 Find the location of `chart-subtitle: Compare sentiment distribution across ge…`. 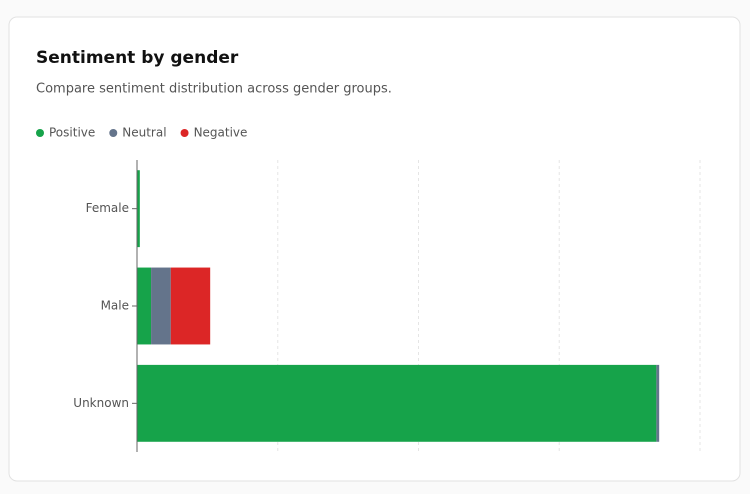

chart-subtitle: Compare sentiment distribution across ge… is located at coordinates (214, 89).